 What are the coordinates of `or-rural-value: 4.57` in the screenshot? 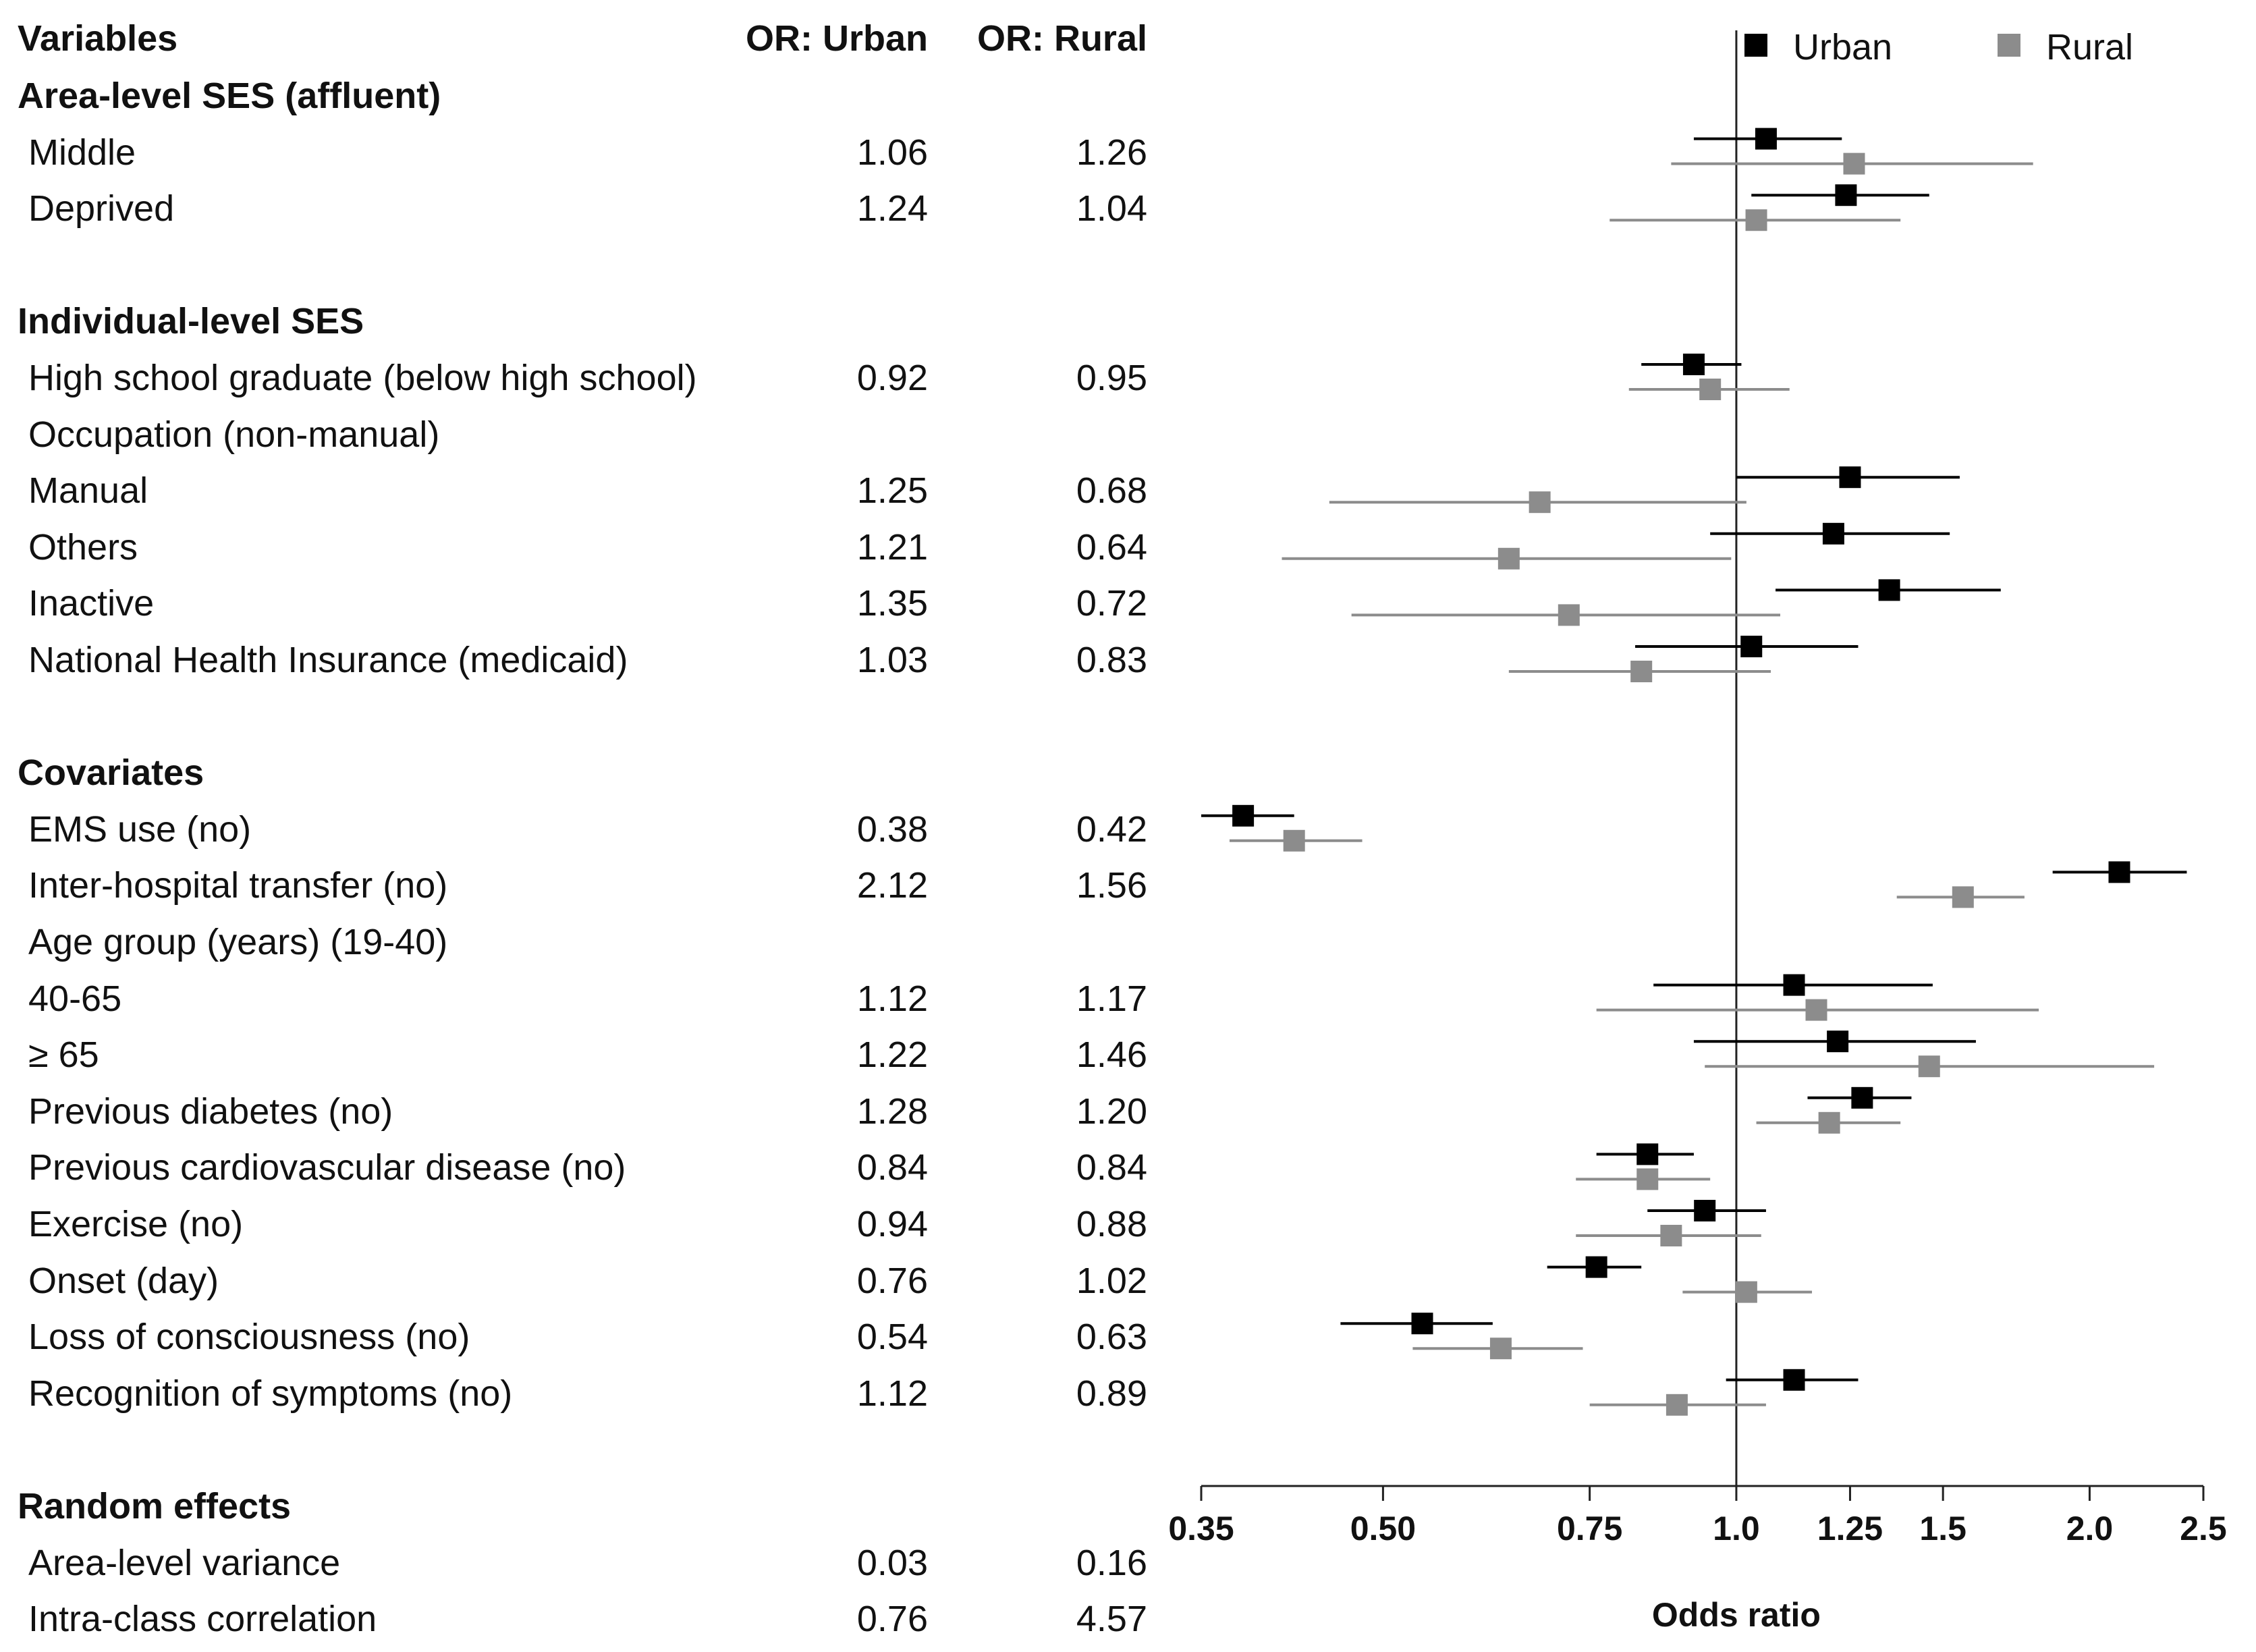 It's located at (1112, 1620).